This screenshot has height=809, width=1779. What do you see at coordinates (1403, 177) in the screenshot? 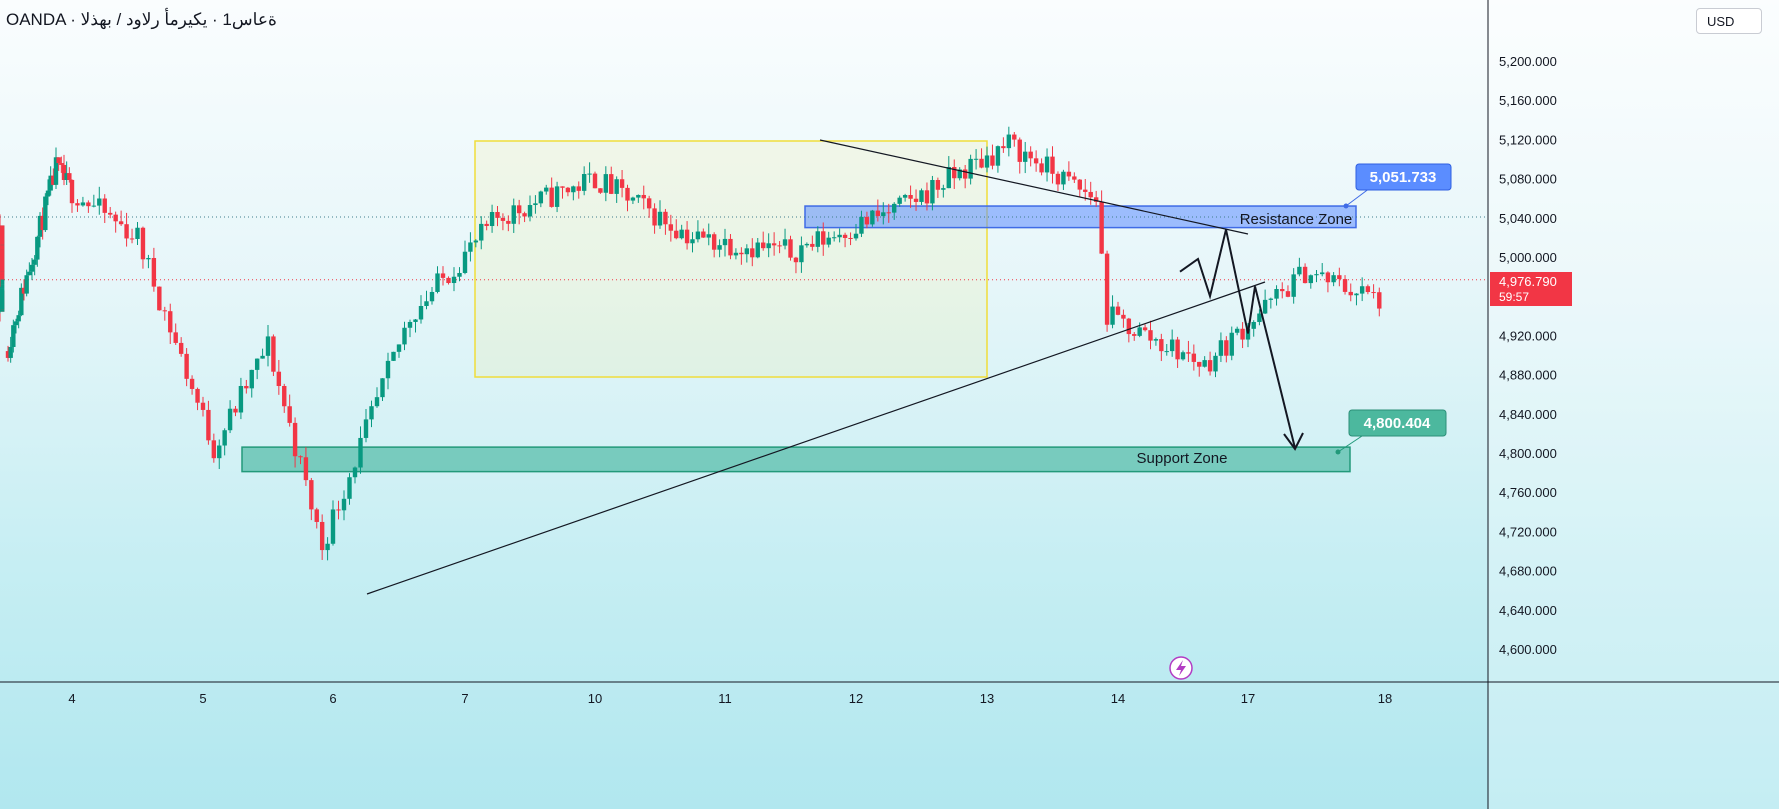
I see `resistance-price-tag` at bounding box center [1403, 177].